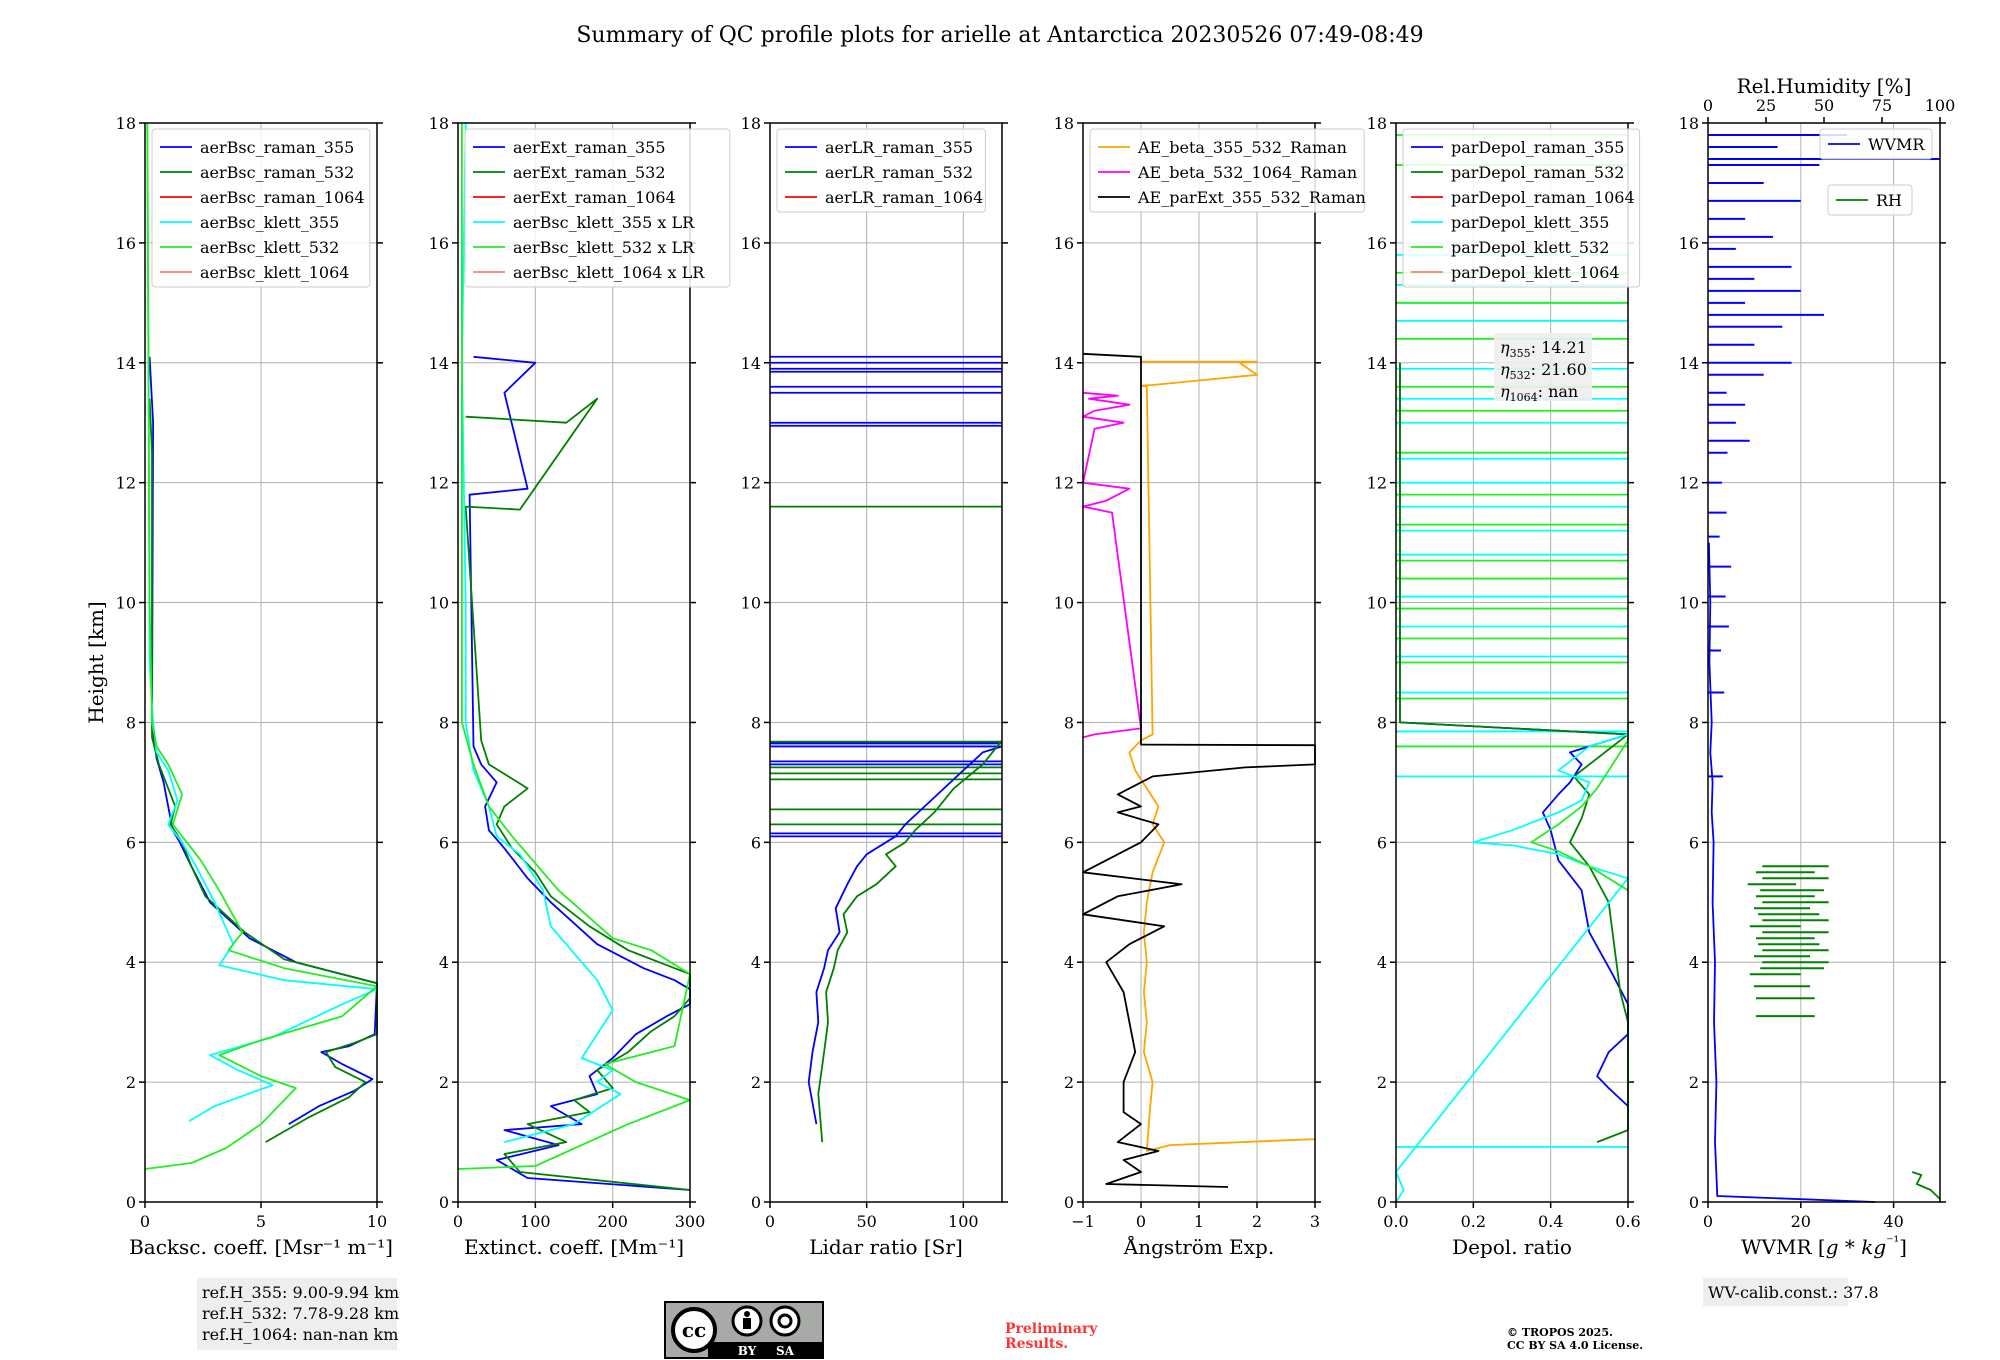  I want to click on series-aerBsc_klett_532 x LR, so click(574, 646).